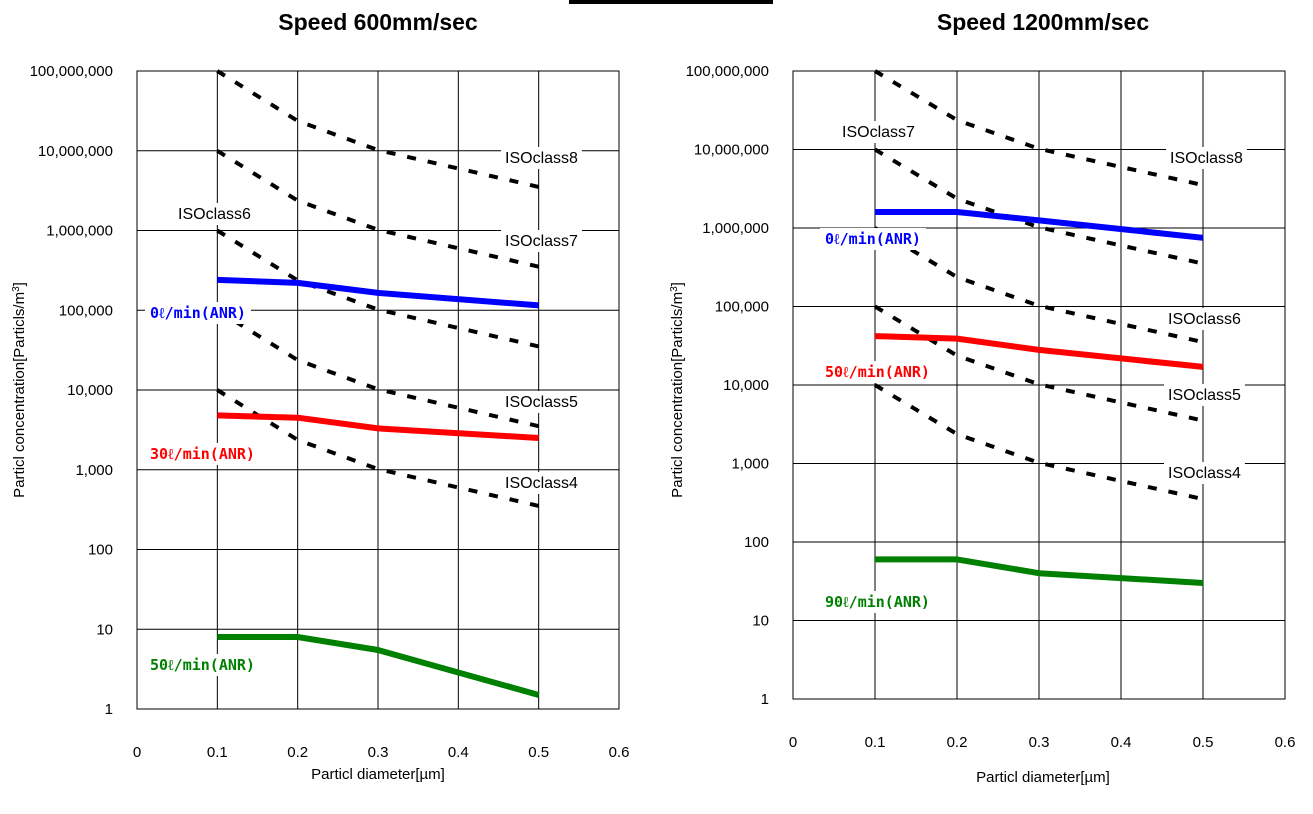  I want to click on series-label-2: 50ℓ/min(ANR), so click(202, 665).